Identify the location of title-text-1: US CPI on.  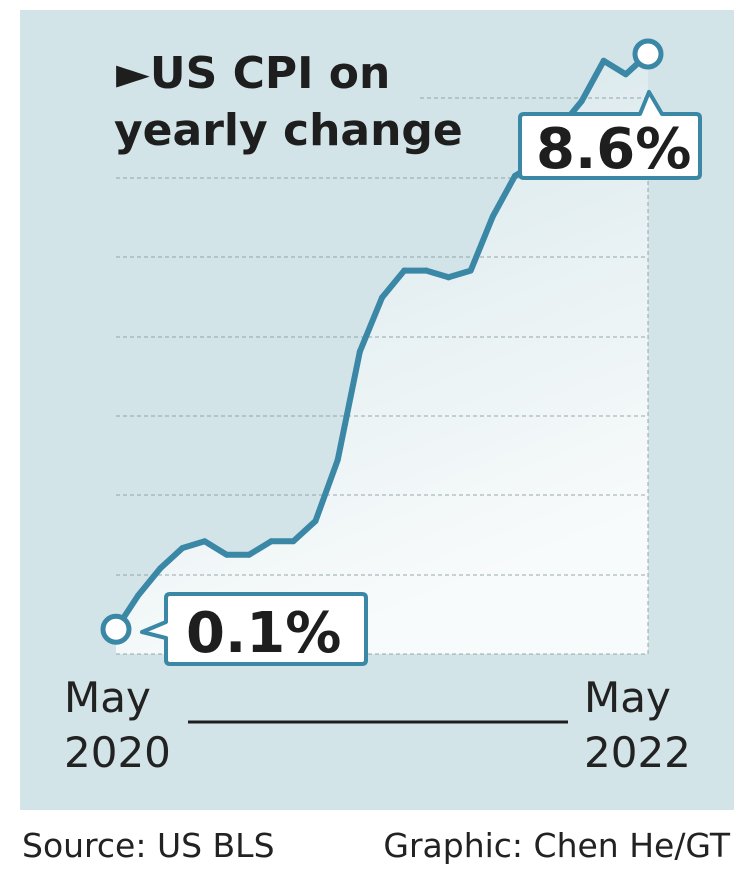
(270, 73).